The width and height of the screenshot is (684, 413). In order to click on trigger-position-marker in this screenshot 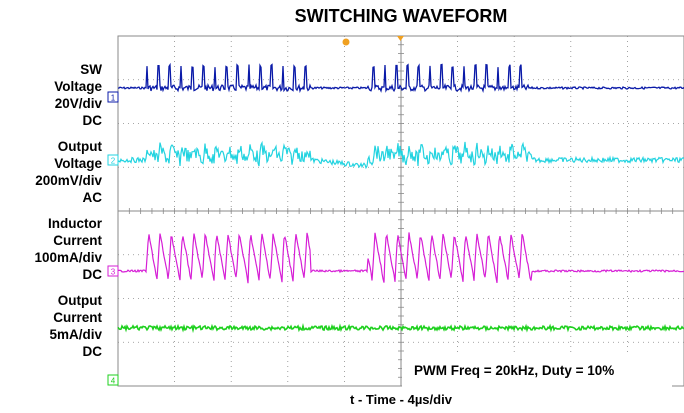, I will do `click(346, 42)`.